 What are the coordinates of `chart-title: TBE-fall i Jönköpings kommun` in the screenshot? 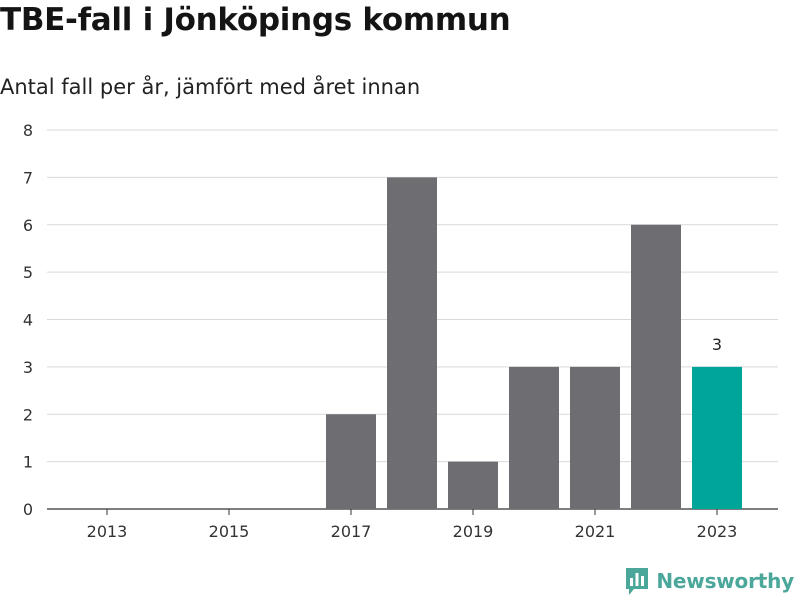 It's located at (255, 20).